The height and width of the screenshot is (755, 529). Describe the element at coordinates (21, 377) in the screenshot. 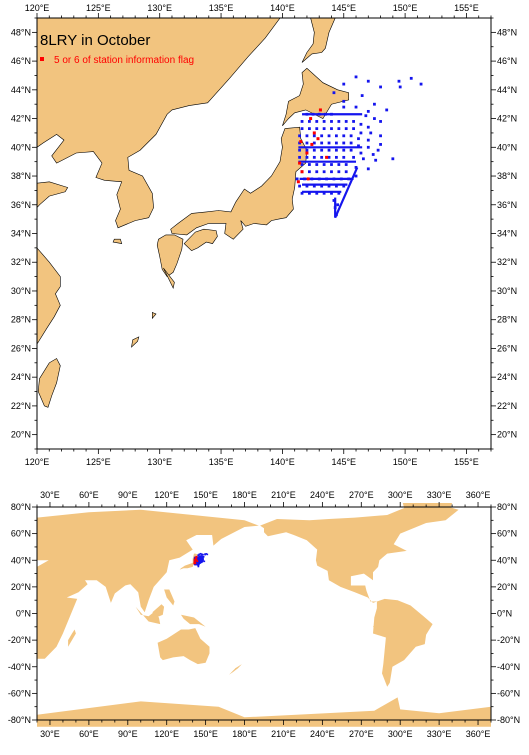

I see `lat-label-left-2: 24°N` at that location.